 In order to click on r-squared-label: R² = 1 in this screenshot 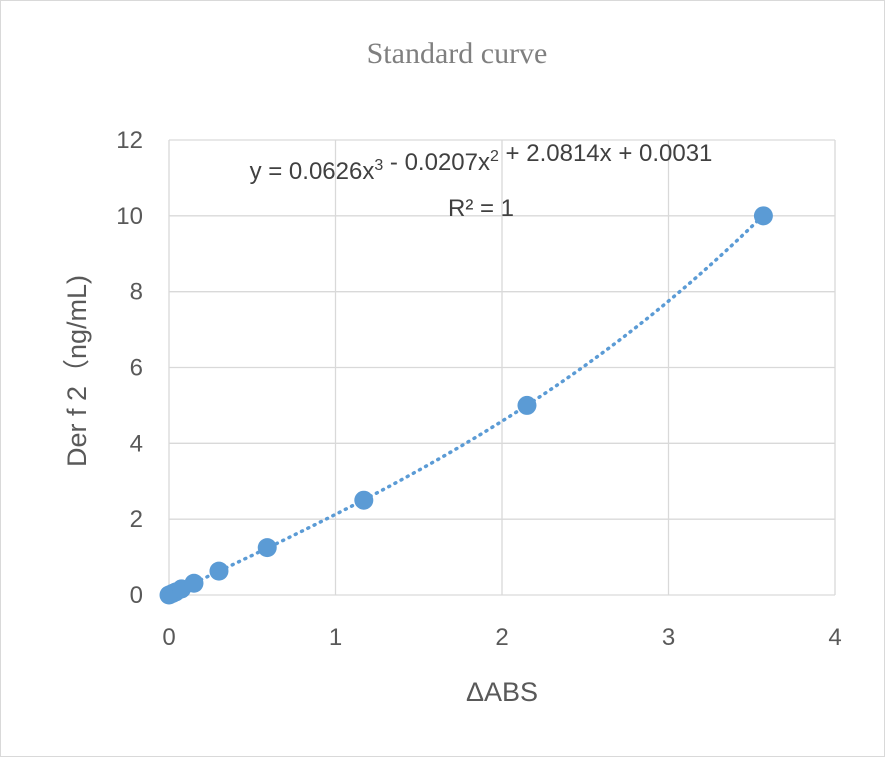, I will do `click(481, 208)`.